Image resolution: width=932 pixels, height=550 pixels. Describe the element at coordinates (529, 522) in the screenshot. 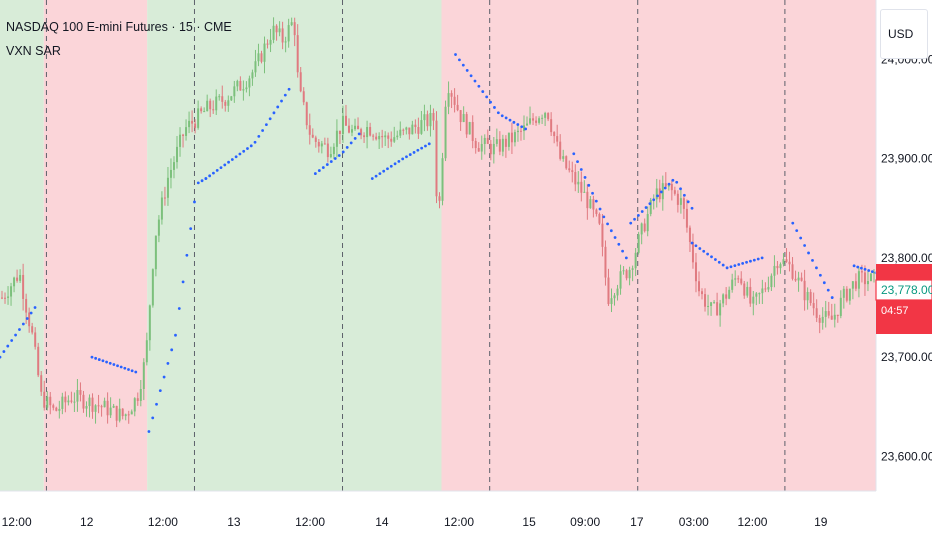

I see `time-tick-label: 15` at that location.